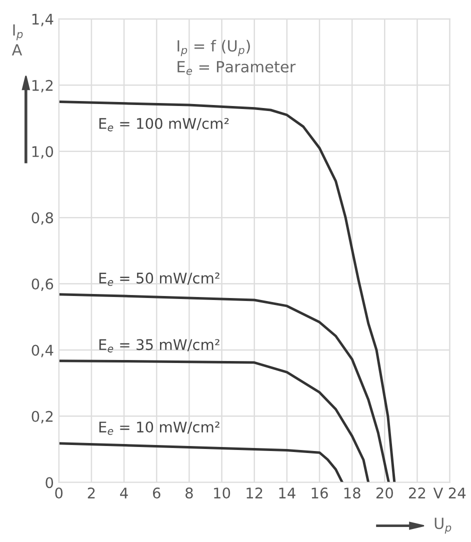 This screenshot has height=542, width=471. What do you see at coordinates (43, 218) in the screenshot?
I see `y-tick-label: 0,8` at bounding box center [43, 218].